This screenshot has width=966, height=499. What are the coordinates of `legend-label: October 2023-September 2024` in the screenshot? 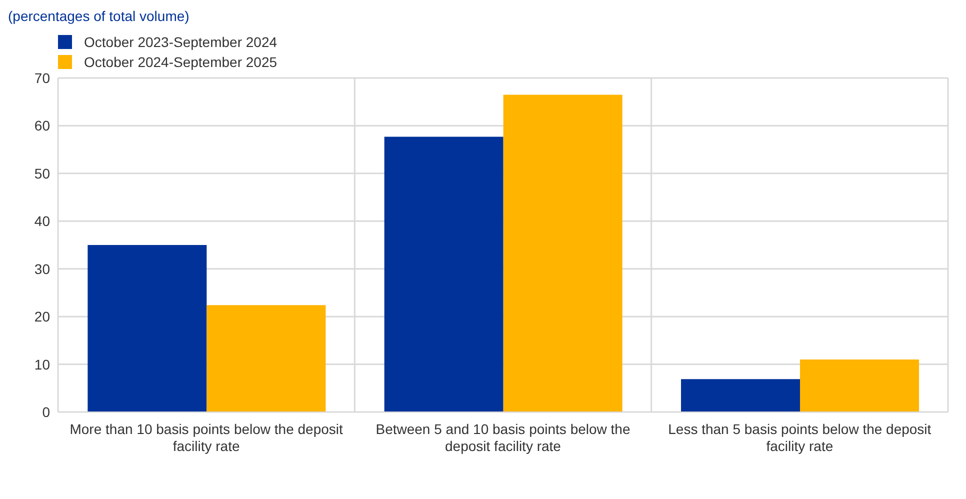 It's located at (181, 42).